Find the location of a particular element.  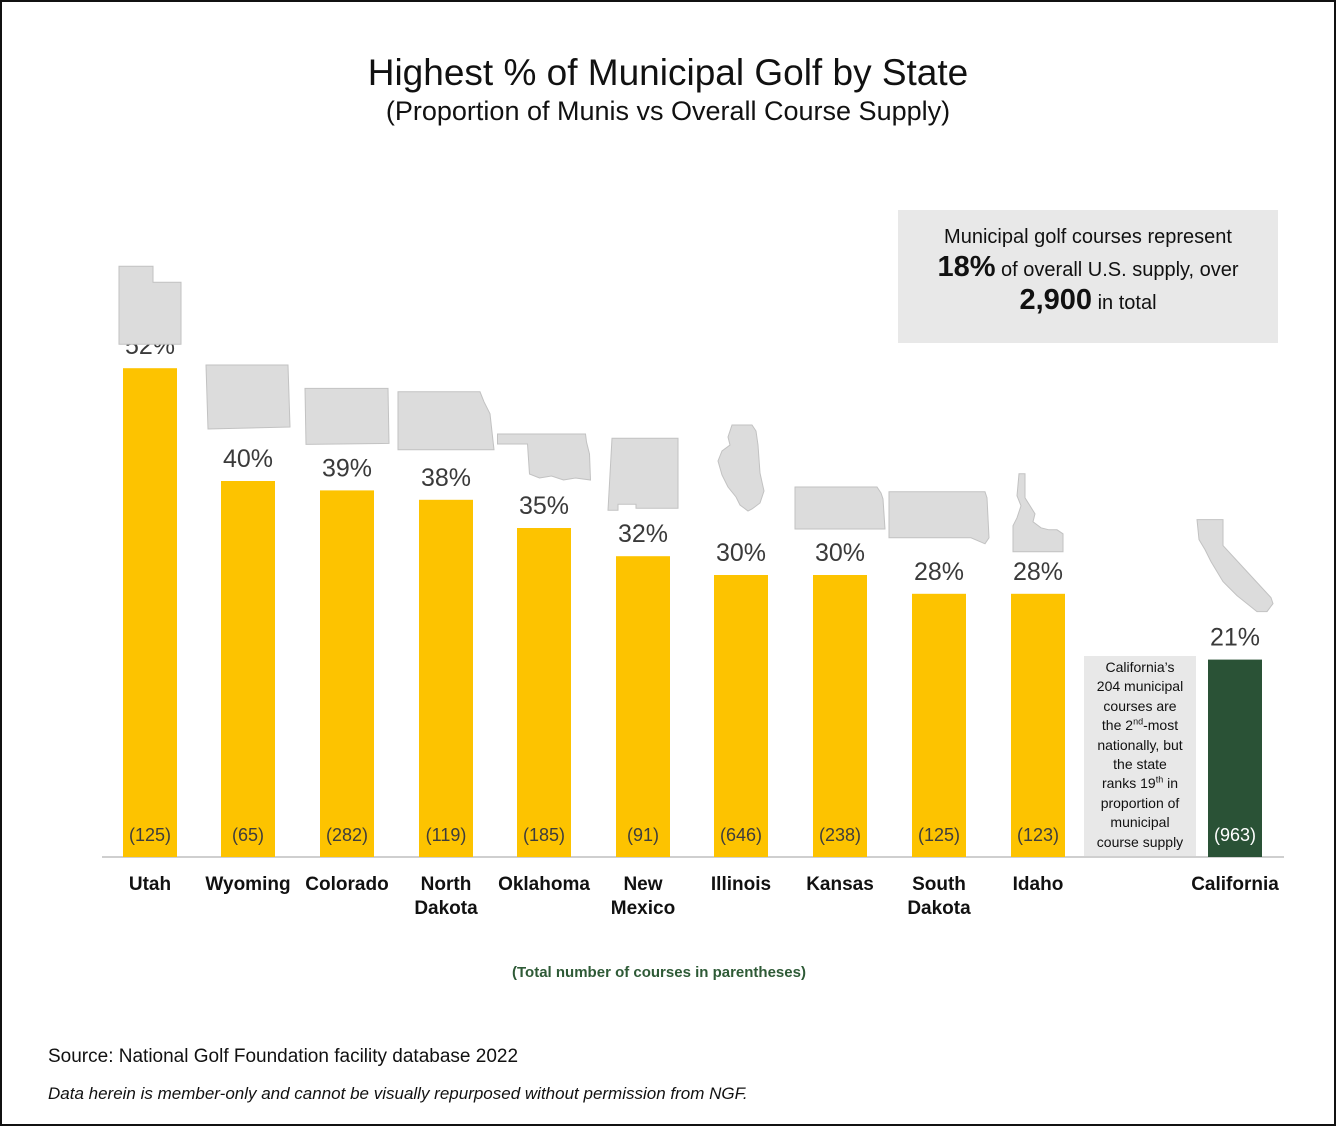

utah-shape-icon is located at coordinates (150, 305).